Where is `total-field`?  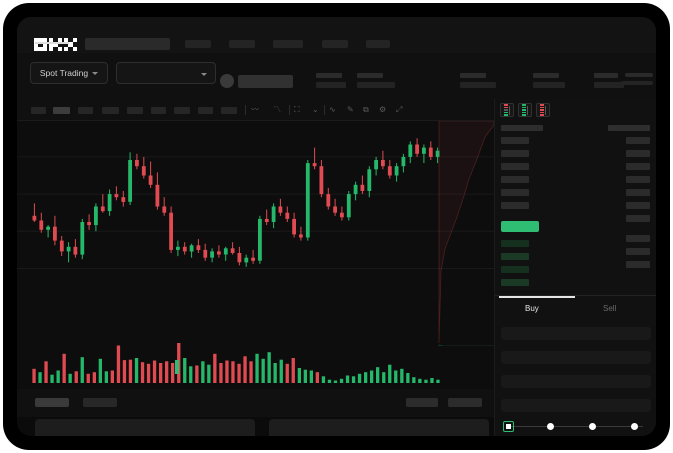
total-field is located at coordinates (576, 405).